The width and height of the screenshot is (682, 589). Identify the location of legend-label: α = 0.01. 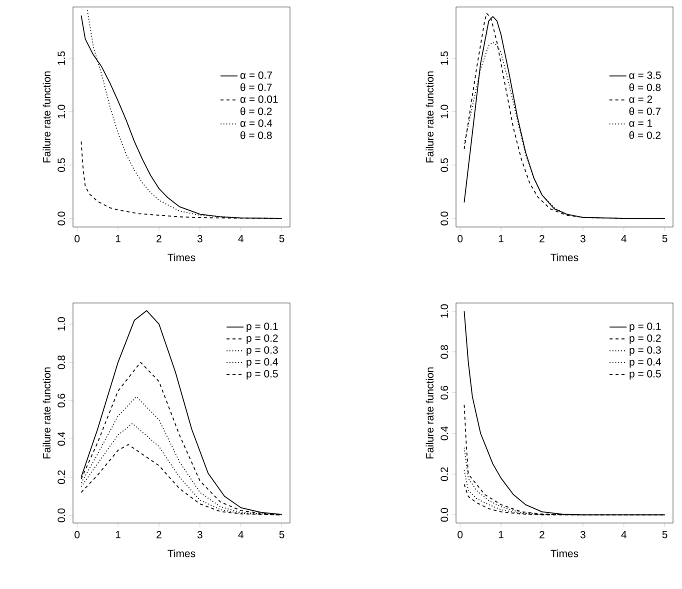
(259, 99).